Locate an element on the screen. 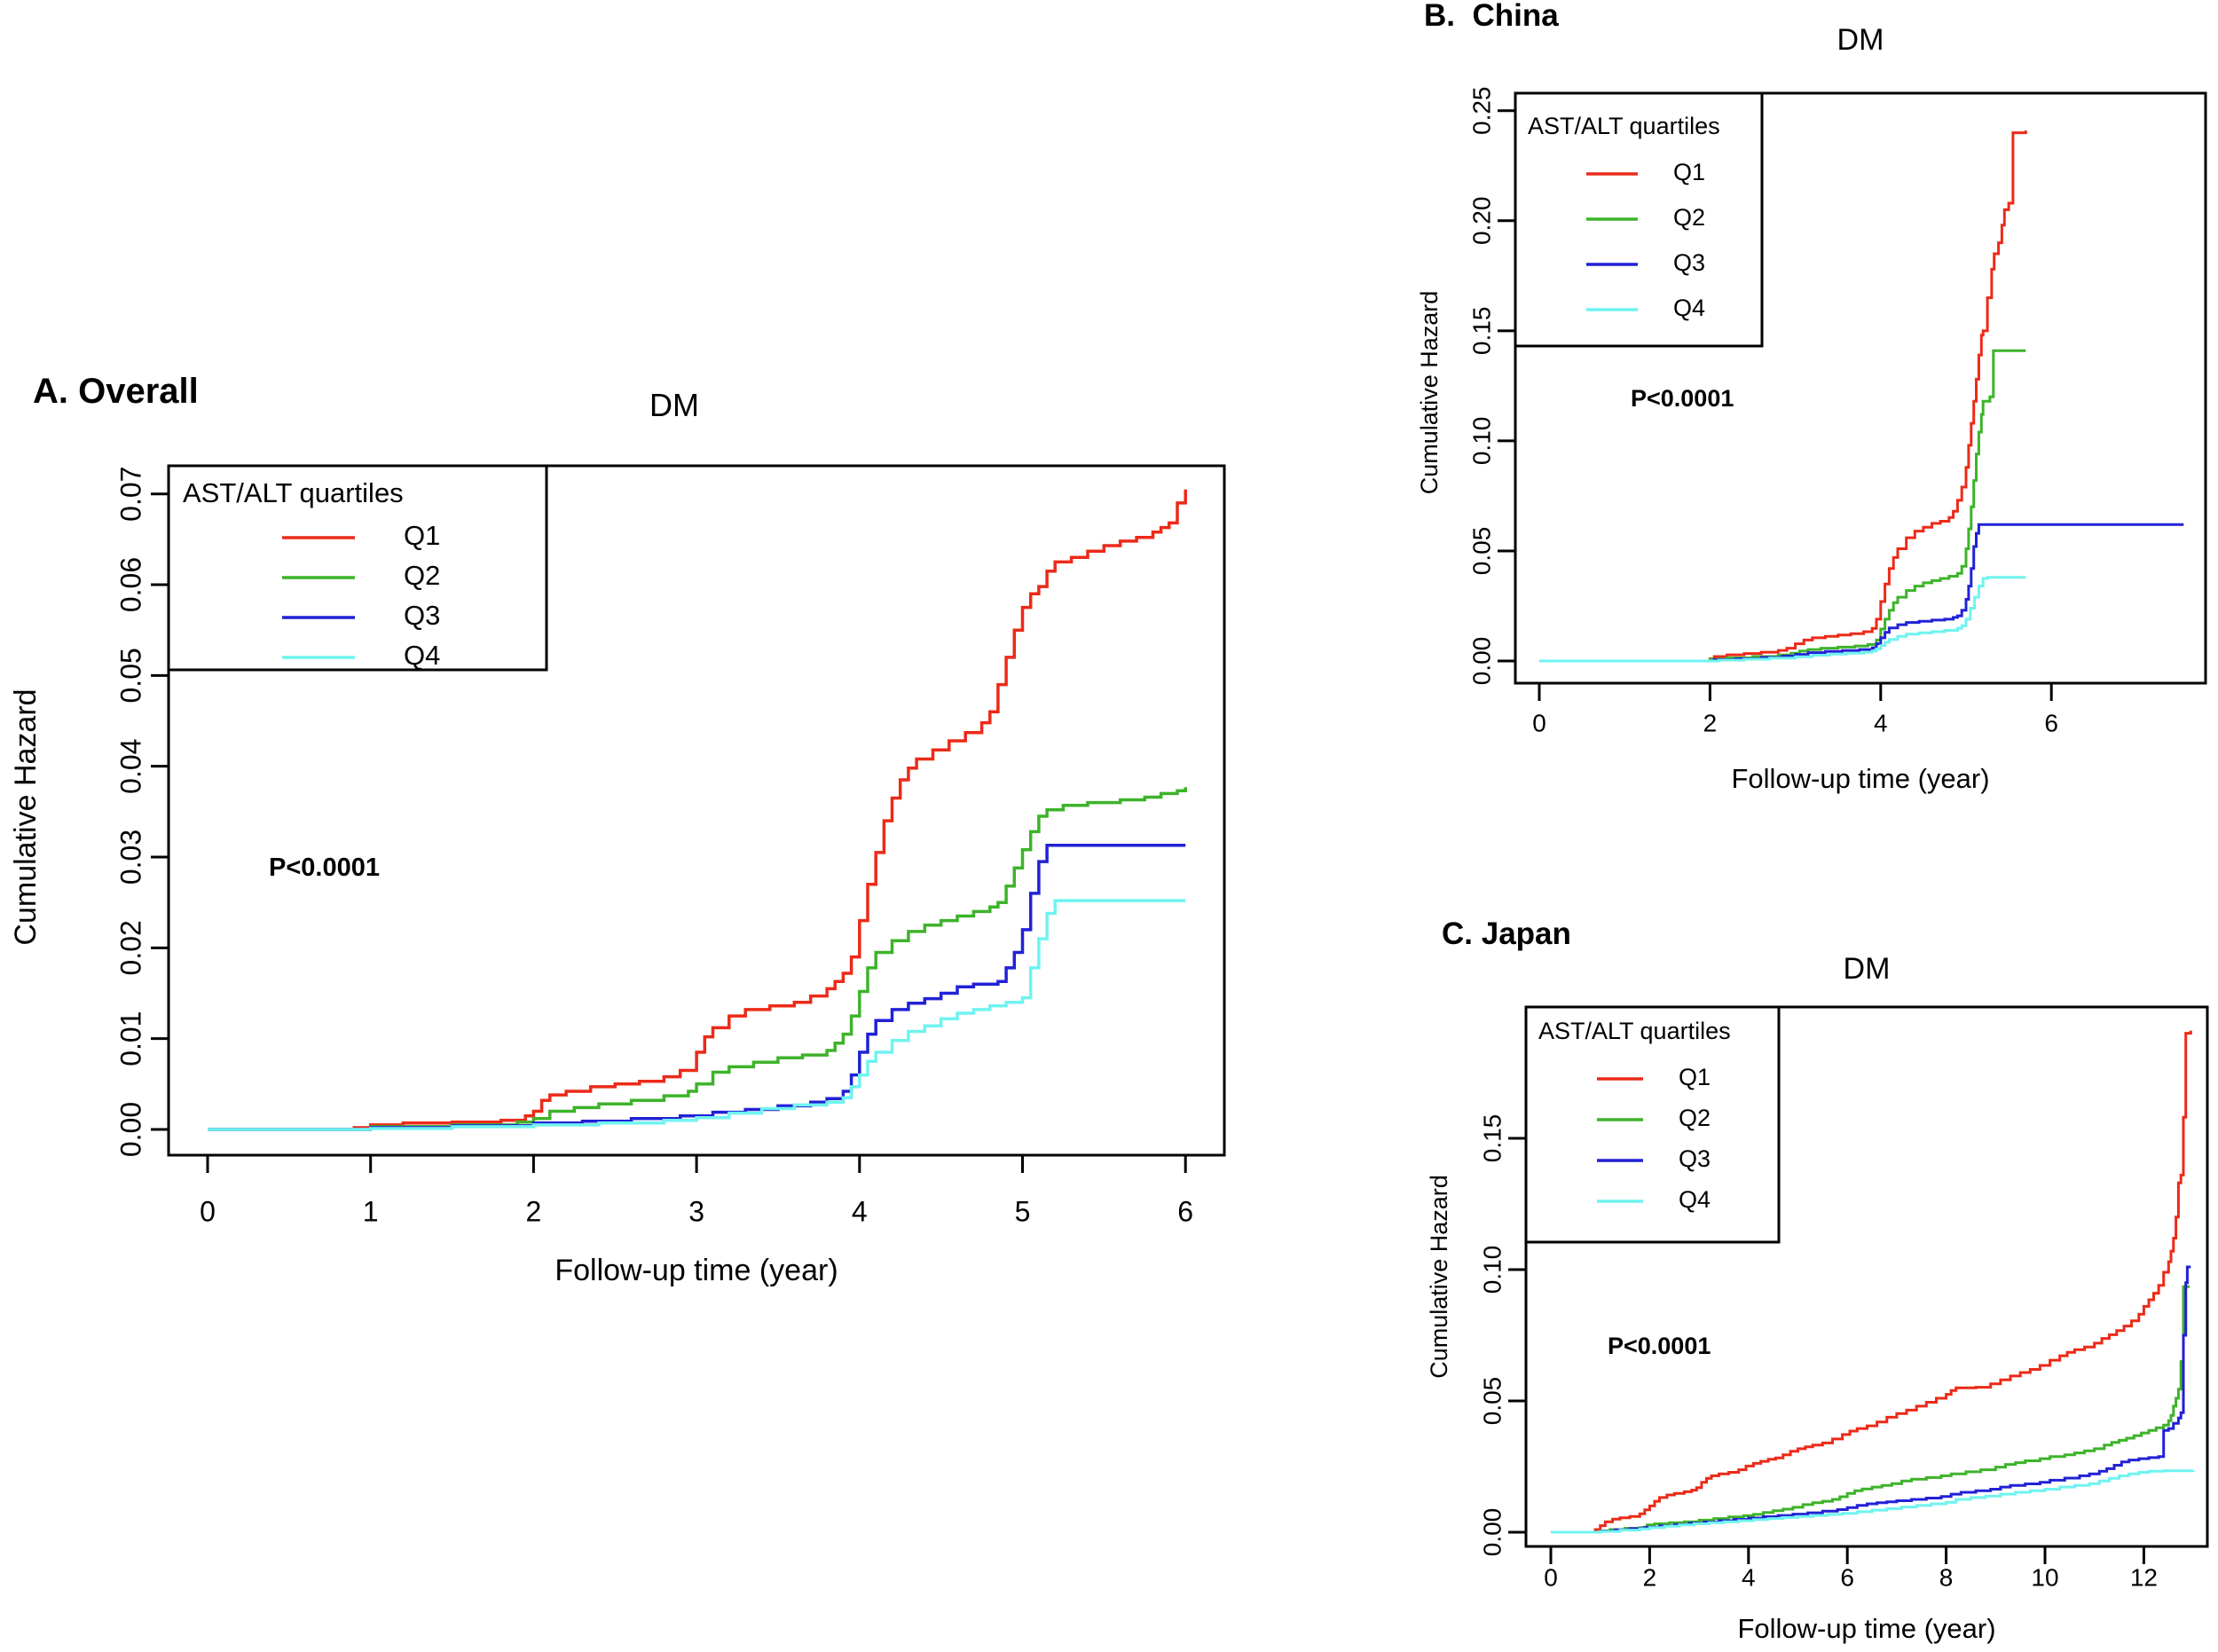 The width and height of the screenshot is (2218, 1652). legend-box-overall is located at coordinates (357, 568).